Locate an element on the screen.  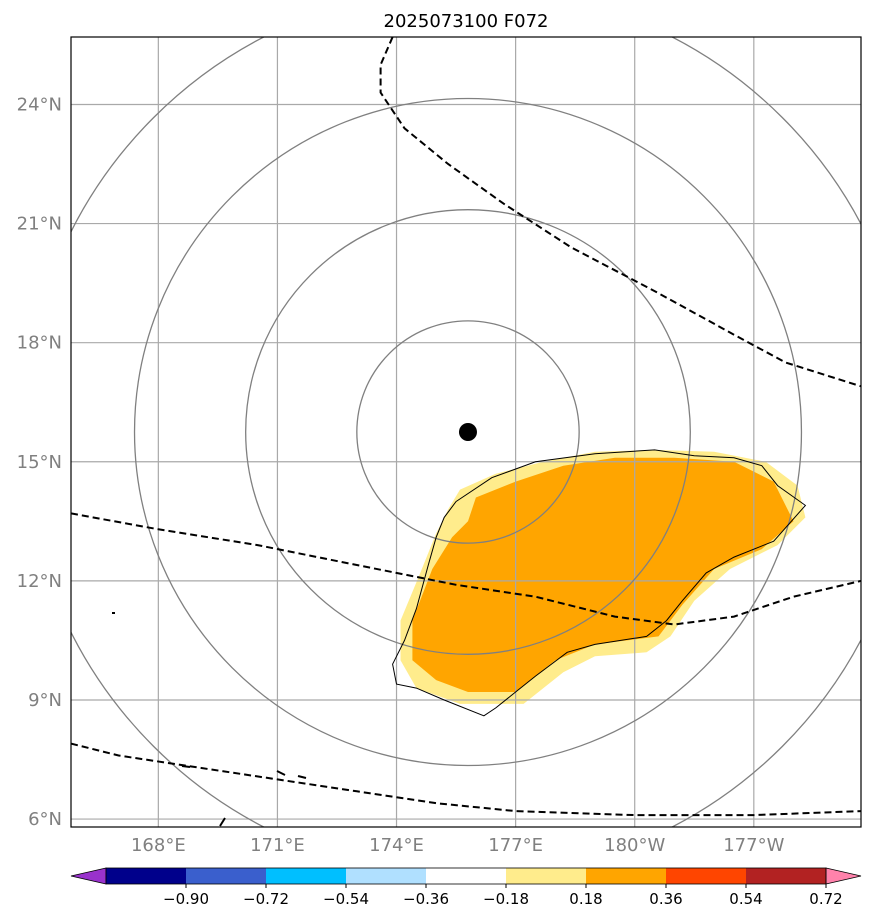
x-tick-label: 177°W is located at coordinates (753, 845).